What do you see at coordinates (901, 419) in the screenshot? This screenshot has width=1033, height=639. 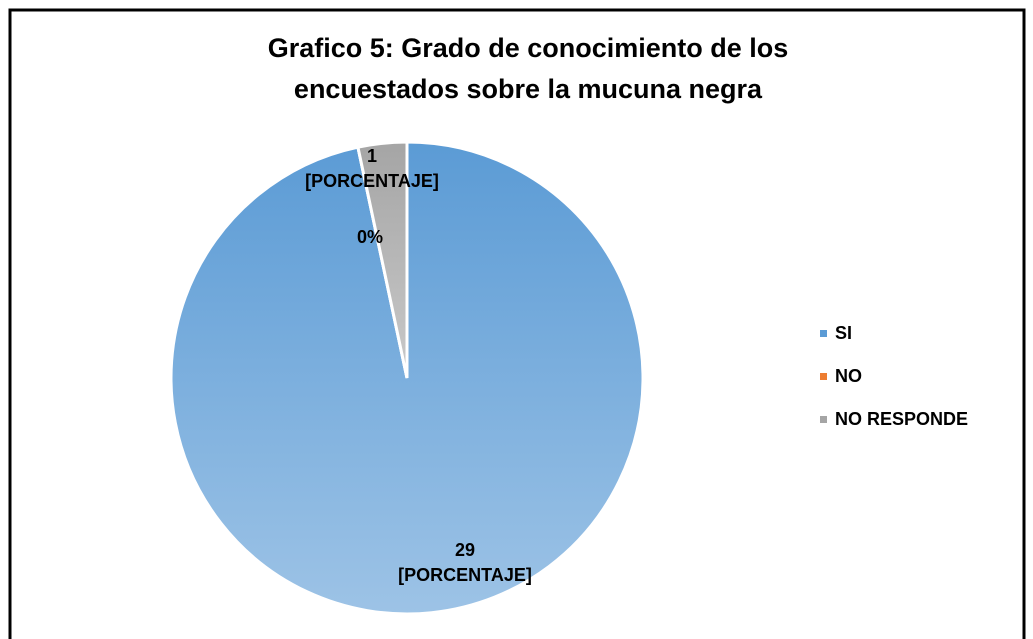 I see `legend-label: NO RESPONDE` at bounding box center [901, 419].